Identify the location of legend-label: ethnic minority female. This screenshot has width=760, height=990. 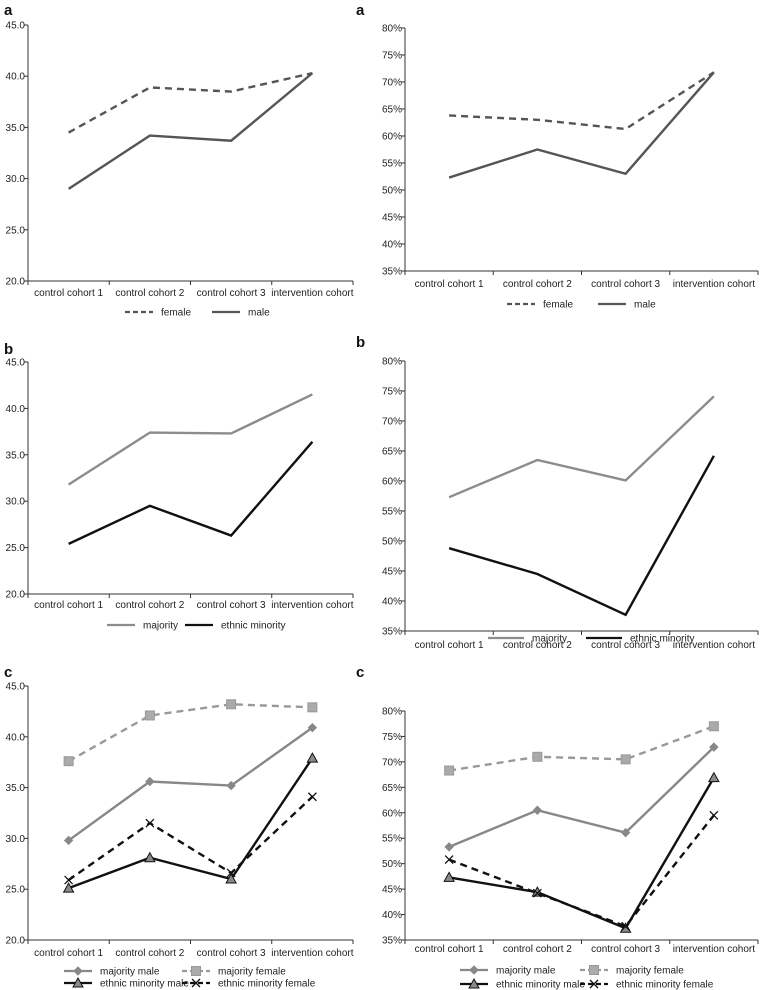
(267, 984).